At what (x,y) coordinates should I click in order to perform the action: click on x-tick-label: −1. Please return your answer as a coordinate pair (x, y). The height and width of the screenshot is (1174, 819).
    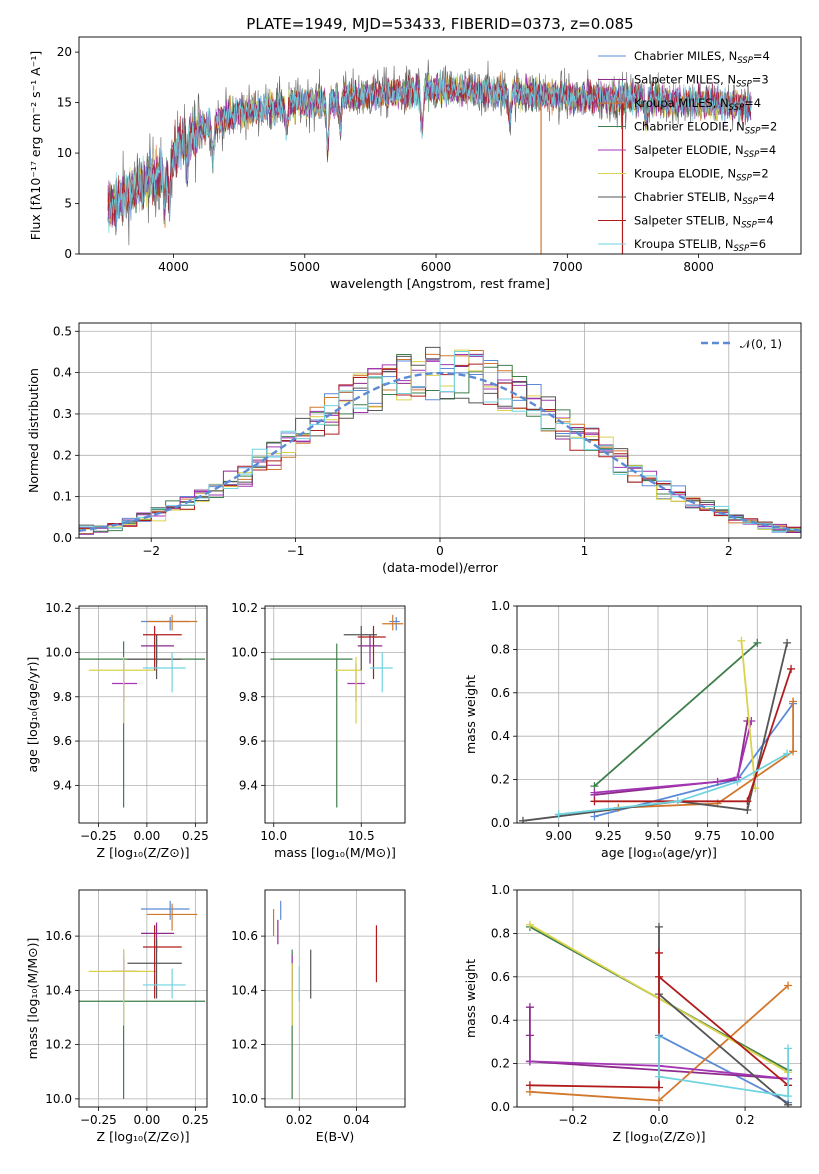
    Looking at the image, I should click on (296, 551).